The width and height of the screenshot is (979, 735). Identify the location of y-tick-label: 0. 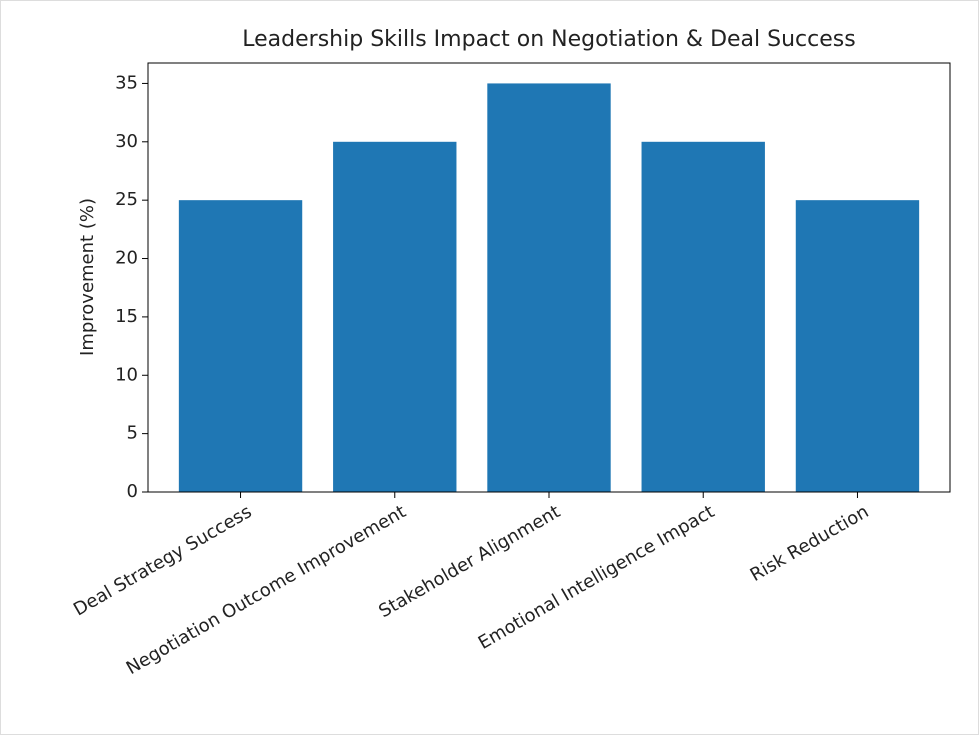
(132, 491).